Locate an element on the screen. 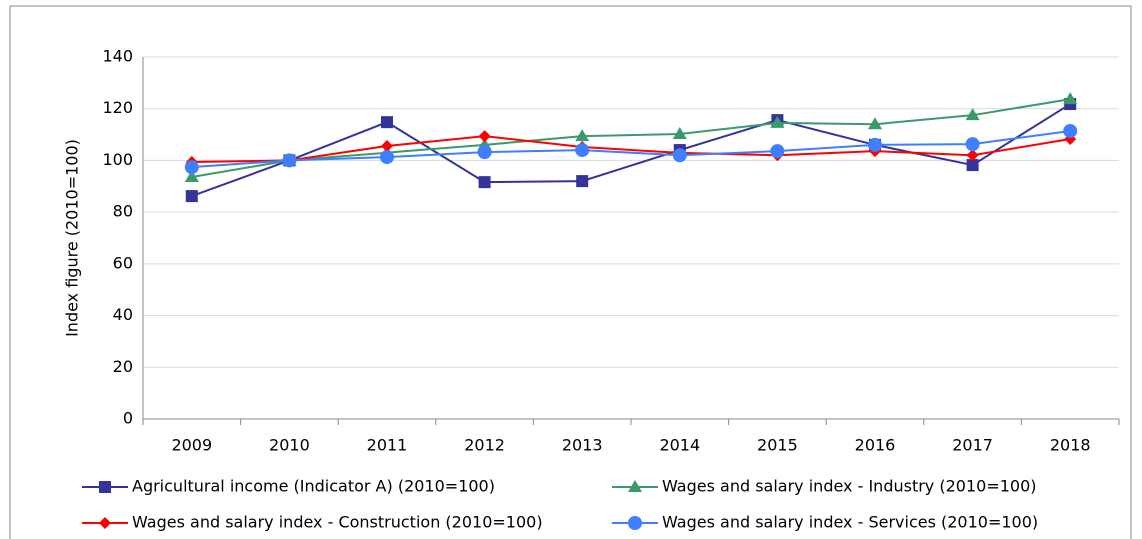 The width and height of the screenshot is (1142, 539). y-tick-label: 20 is located at coordinates (123, 366).